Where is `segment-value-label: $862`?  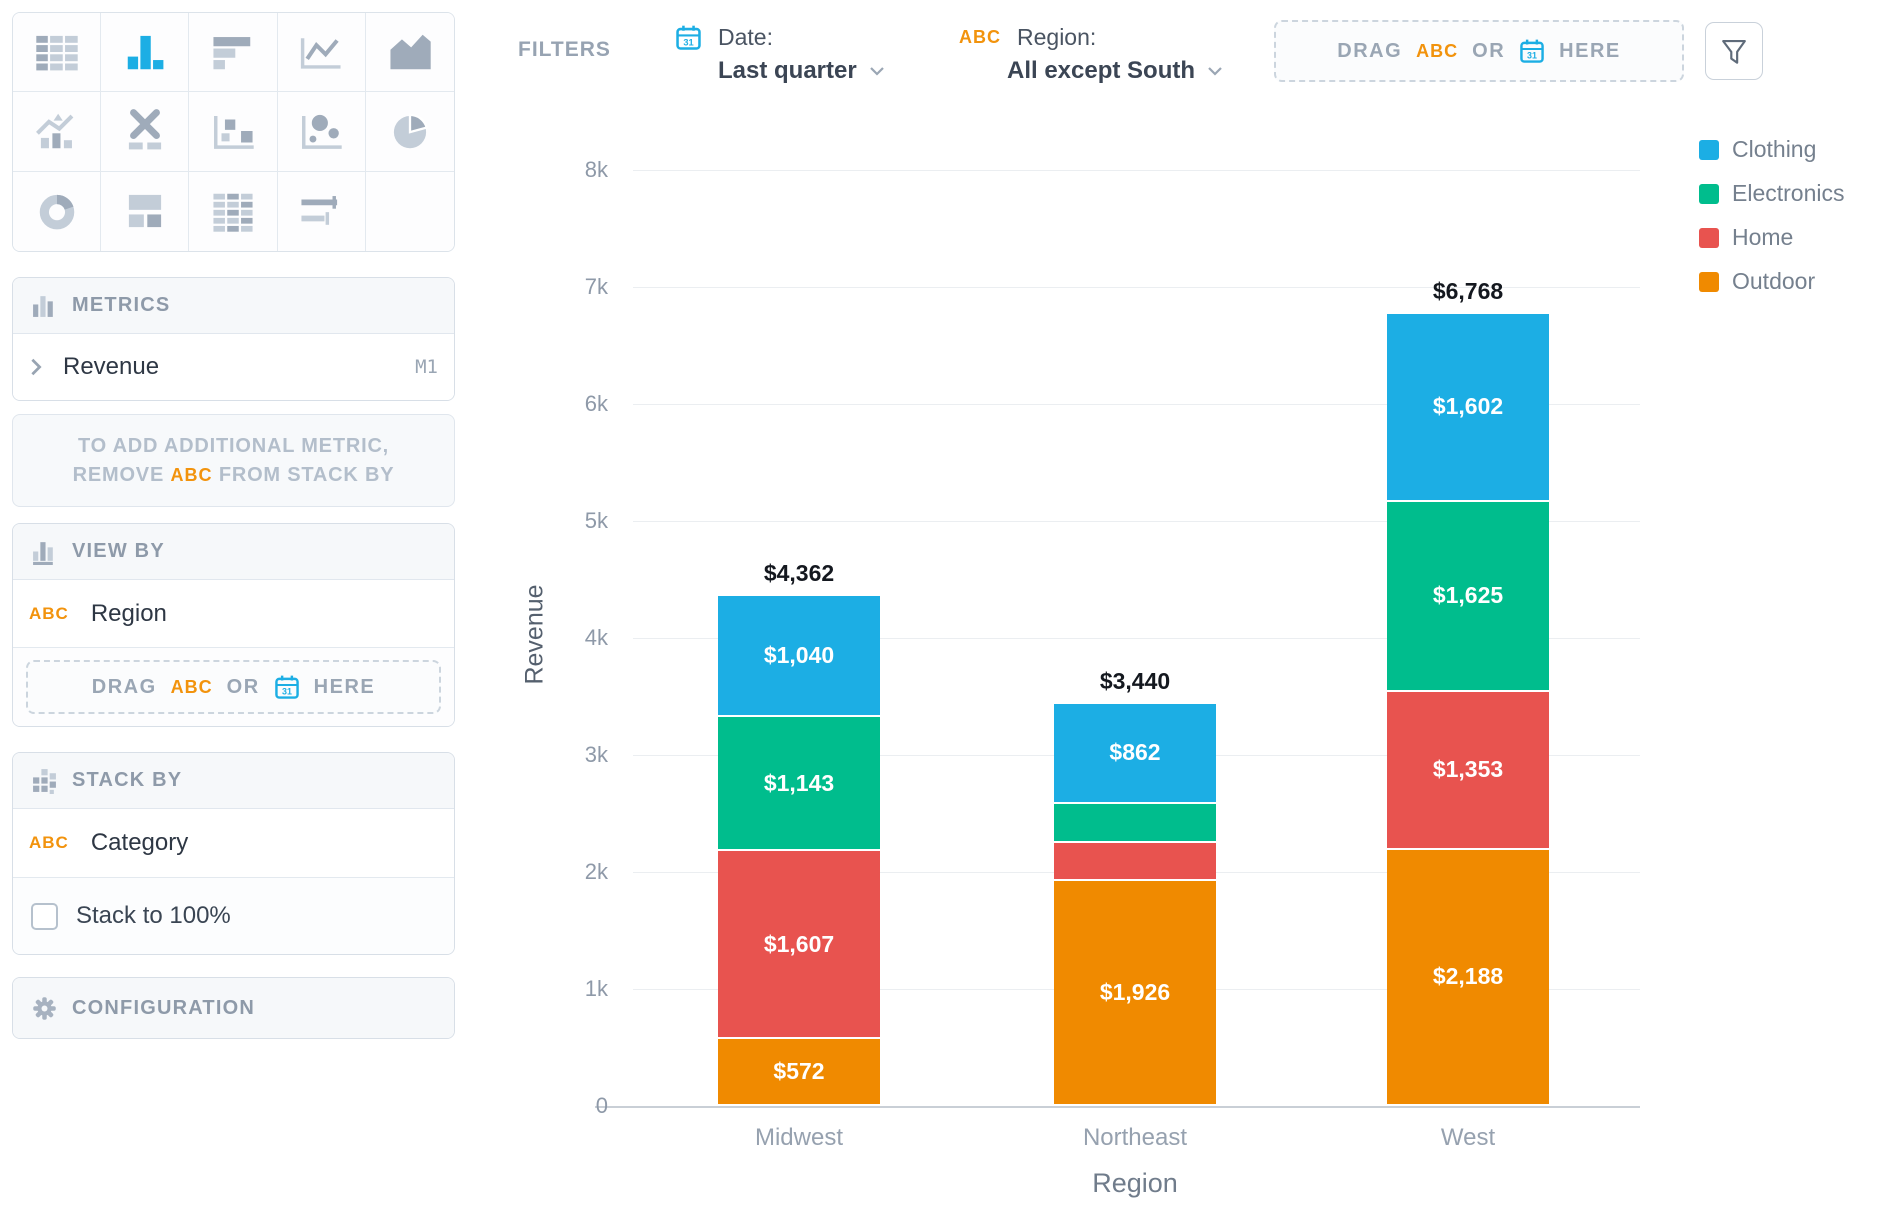 segment-value-label: $862 is located at coordinates (1135, 752).